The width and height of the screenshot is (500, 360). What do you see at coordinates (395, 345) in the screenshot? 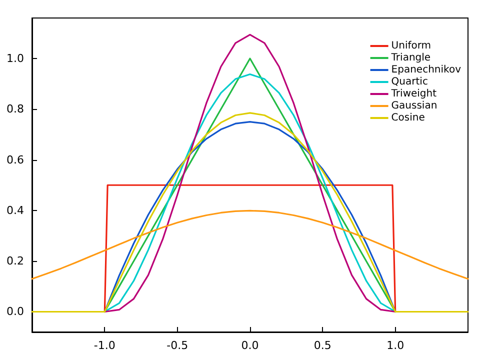
I see `x-tick-label: 1.0` at bounding box center [395, 345].